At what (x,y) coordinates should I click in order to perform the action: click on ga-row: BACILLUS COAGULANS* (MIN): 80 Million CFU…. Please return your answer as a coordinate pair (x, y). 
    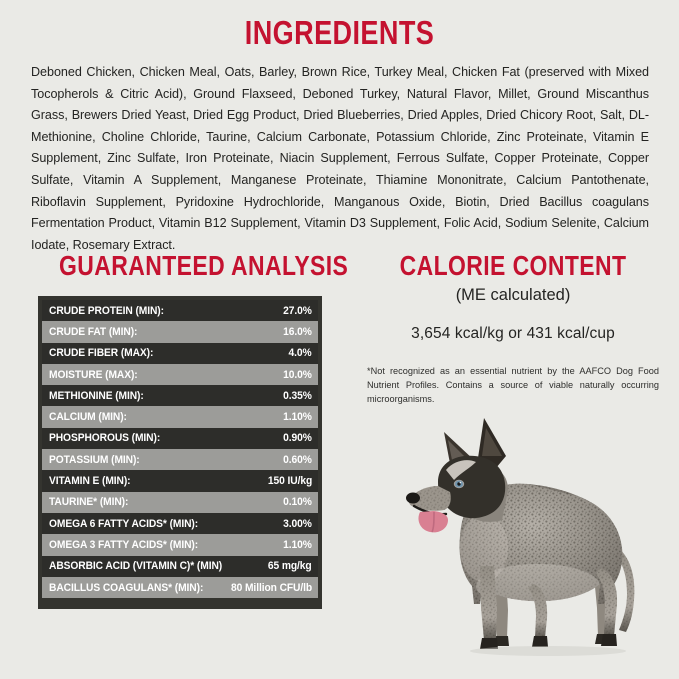
    Looking at the image, I should click on (180, 587).